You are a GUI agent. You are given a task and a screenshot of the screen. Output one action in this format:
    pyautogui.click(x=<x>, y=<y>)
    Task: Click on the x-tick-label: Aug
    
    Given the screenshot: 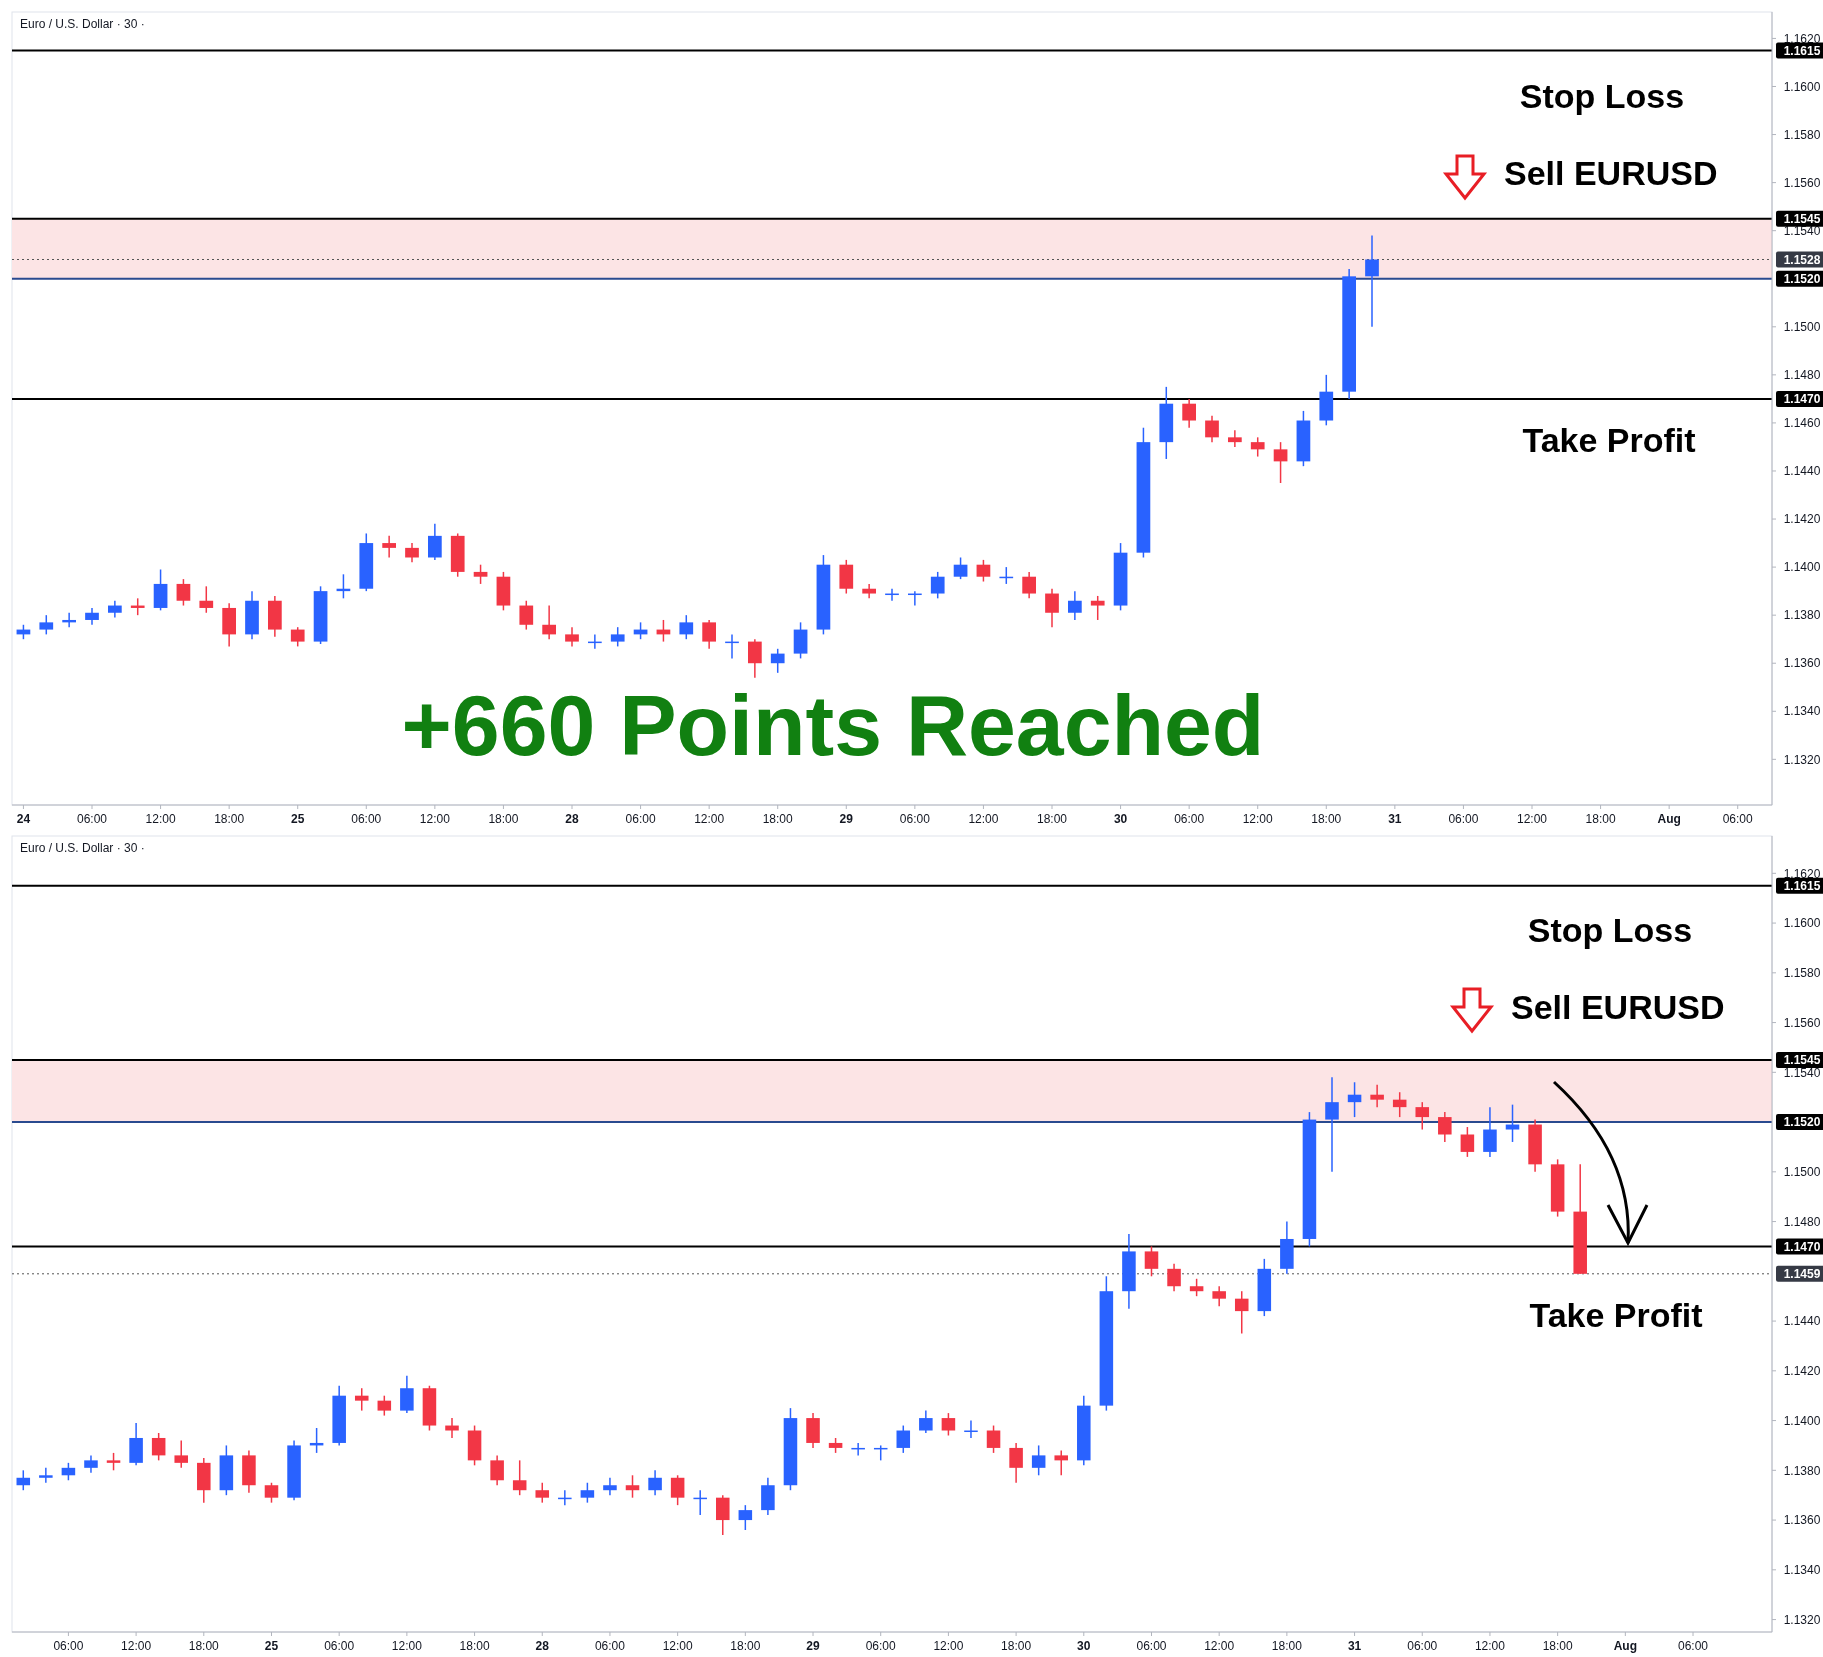 What is the action you would take?
    pyautogui.click(x=1625, y=1646)
    